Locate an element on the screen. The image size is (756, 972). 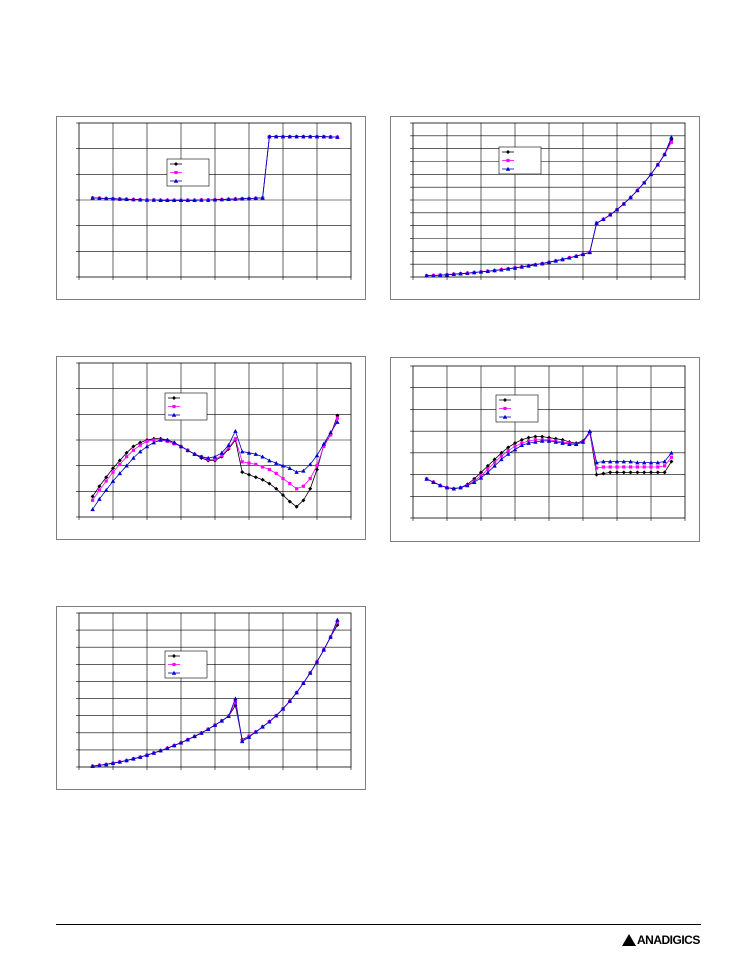
chart-3-svg is located at coordinates (214, 441).